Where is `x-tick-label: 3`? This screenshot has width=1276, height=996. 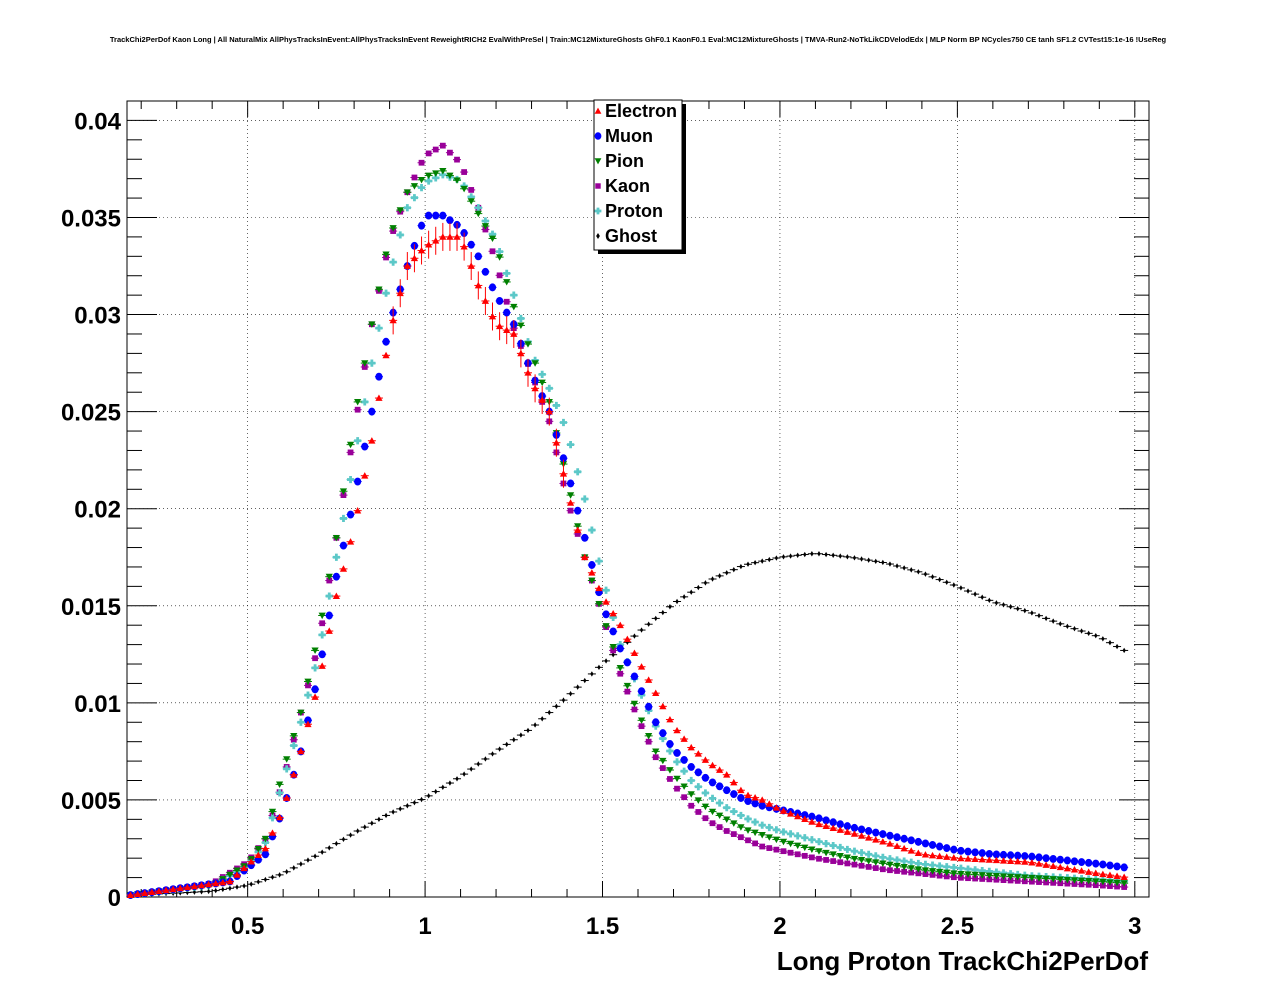 x-tick-label: 3 is located at coordinates (1134, 926).